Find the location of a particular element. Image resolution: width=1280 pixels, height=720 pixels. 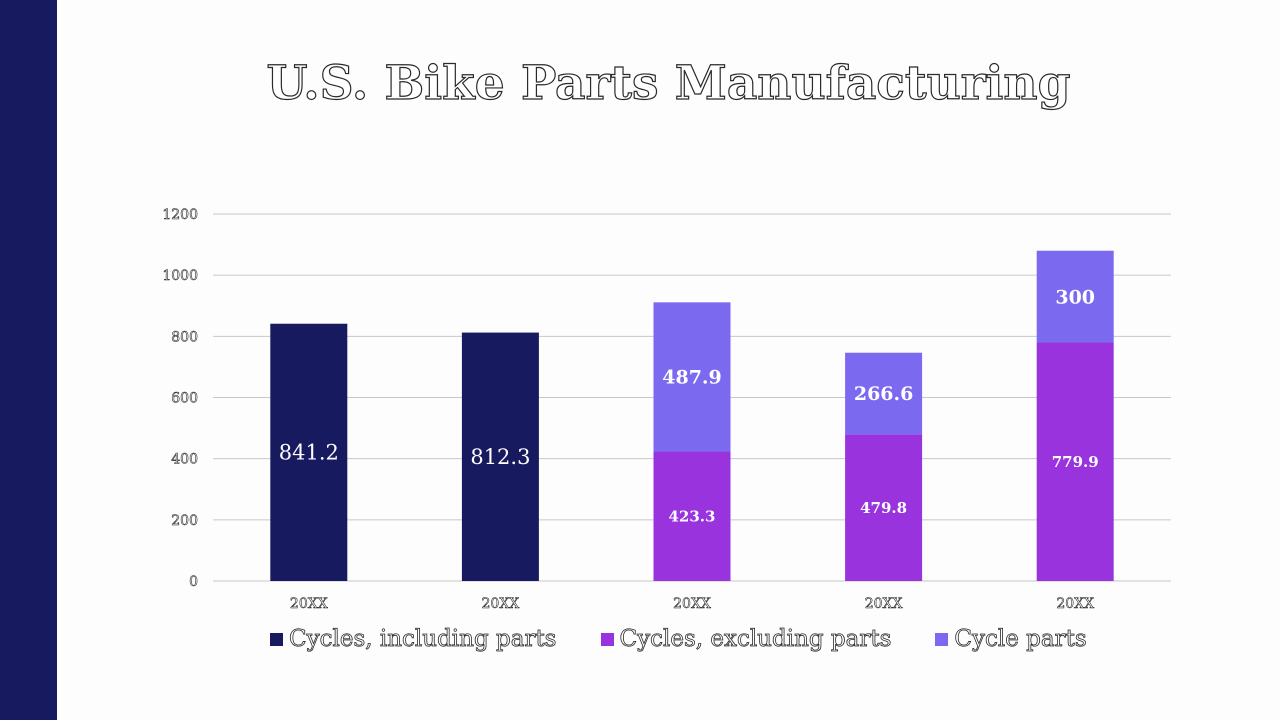

legend-label: Cycles, excluding parts is located at coordinates (755, 639).